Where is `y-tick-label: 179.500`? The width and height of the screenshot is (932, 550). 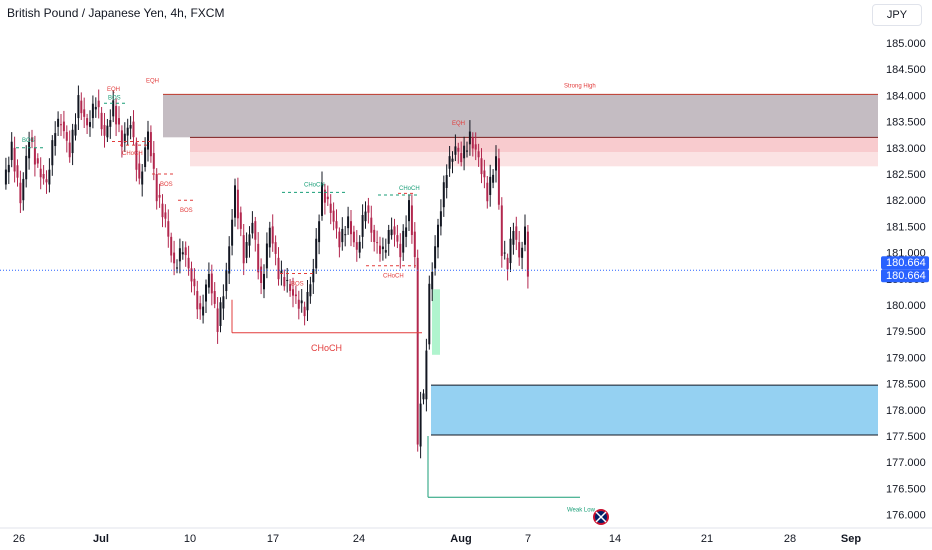
y-tick-label: 179.500 is located at coordinates (906, 332).